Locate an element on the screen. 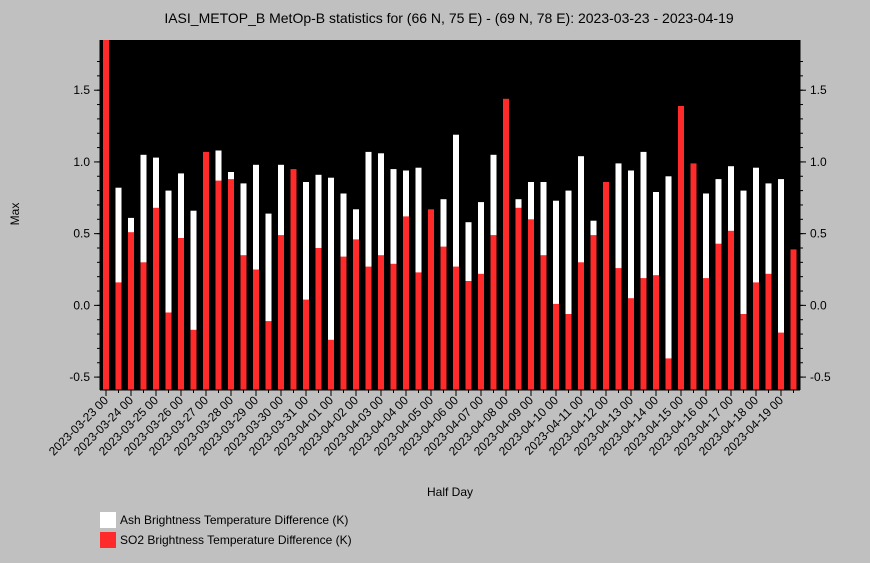  y-tick-label-left: 0.0 is located at coordinates (81, 305).